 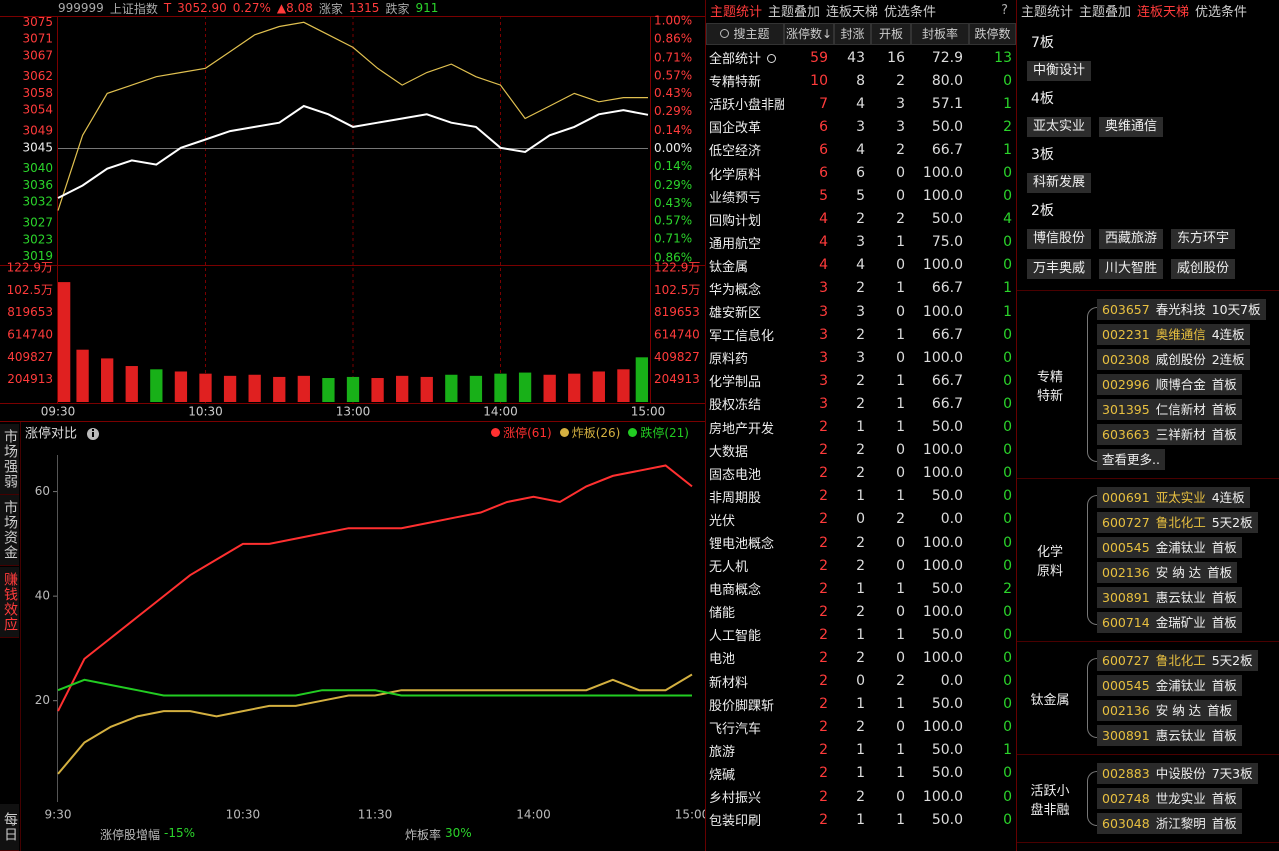 I want to click on stock-box: 002883 中设股份 7天3板, so click(x=1177, y=773).